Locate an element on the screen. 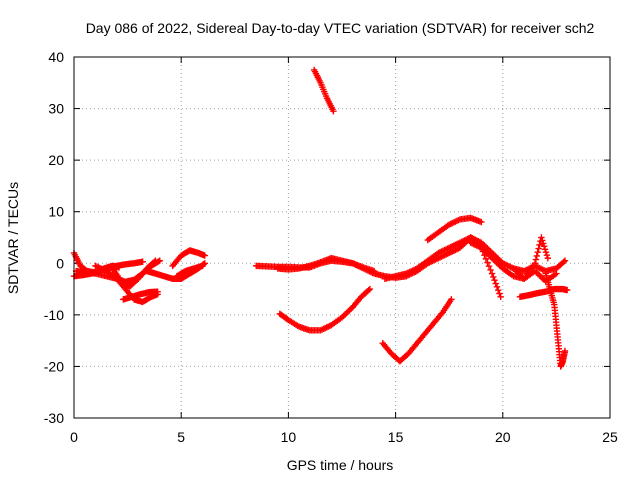  series-arc-i is located at coordinates (189, 271).